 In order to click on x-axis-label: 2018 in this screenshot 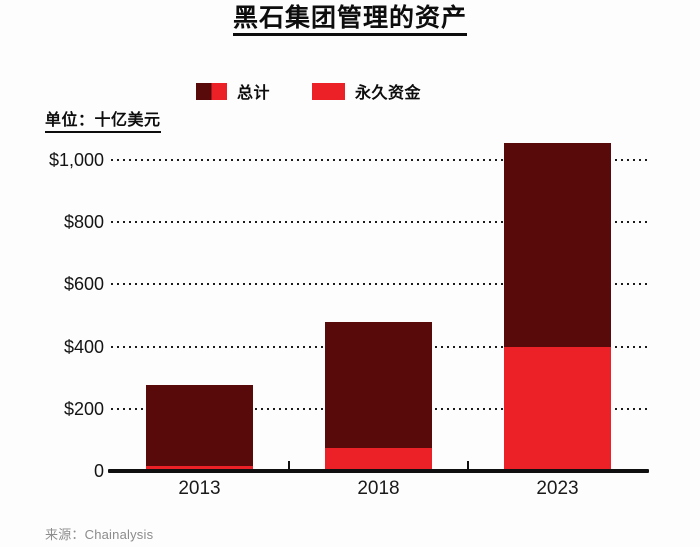, I will do `click(378, 488)`.